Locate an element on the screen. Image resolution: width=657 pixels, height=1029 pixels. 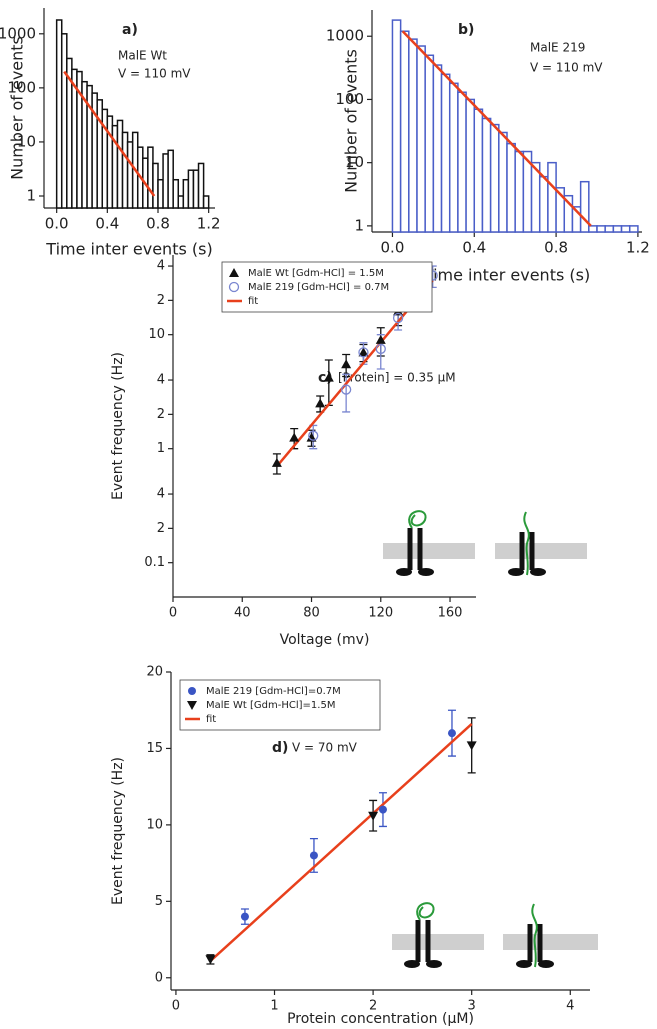
y-tick-label: 100 is located at coordinates (21, 87).